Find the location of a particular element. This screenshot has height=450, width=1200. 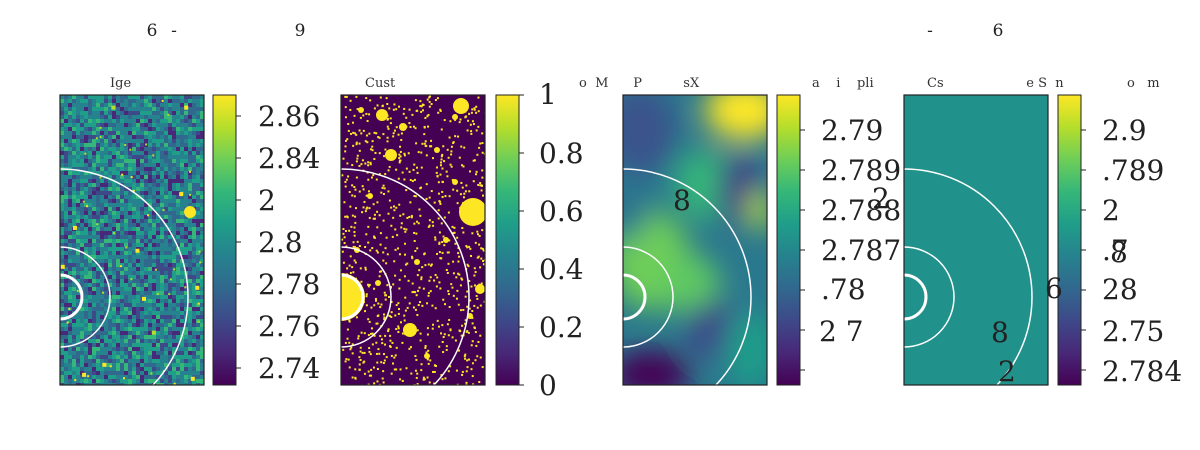

heatmap-residual is located at coordinates (976, 240).